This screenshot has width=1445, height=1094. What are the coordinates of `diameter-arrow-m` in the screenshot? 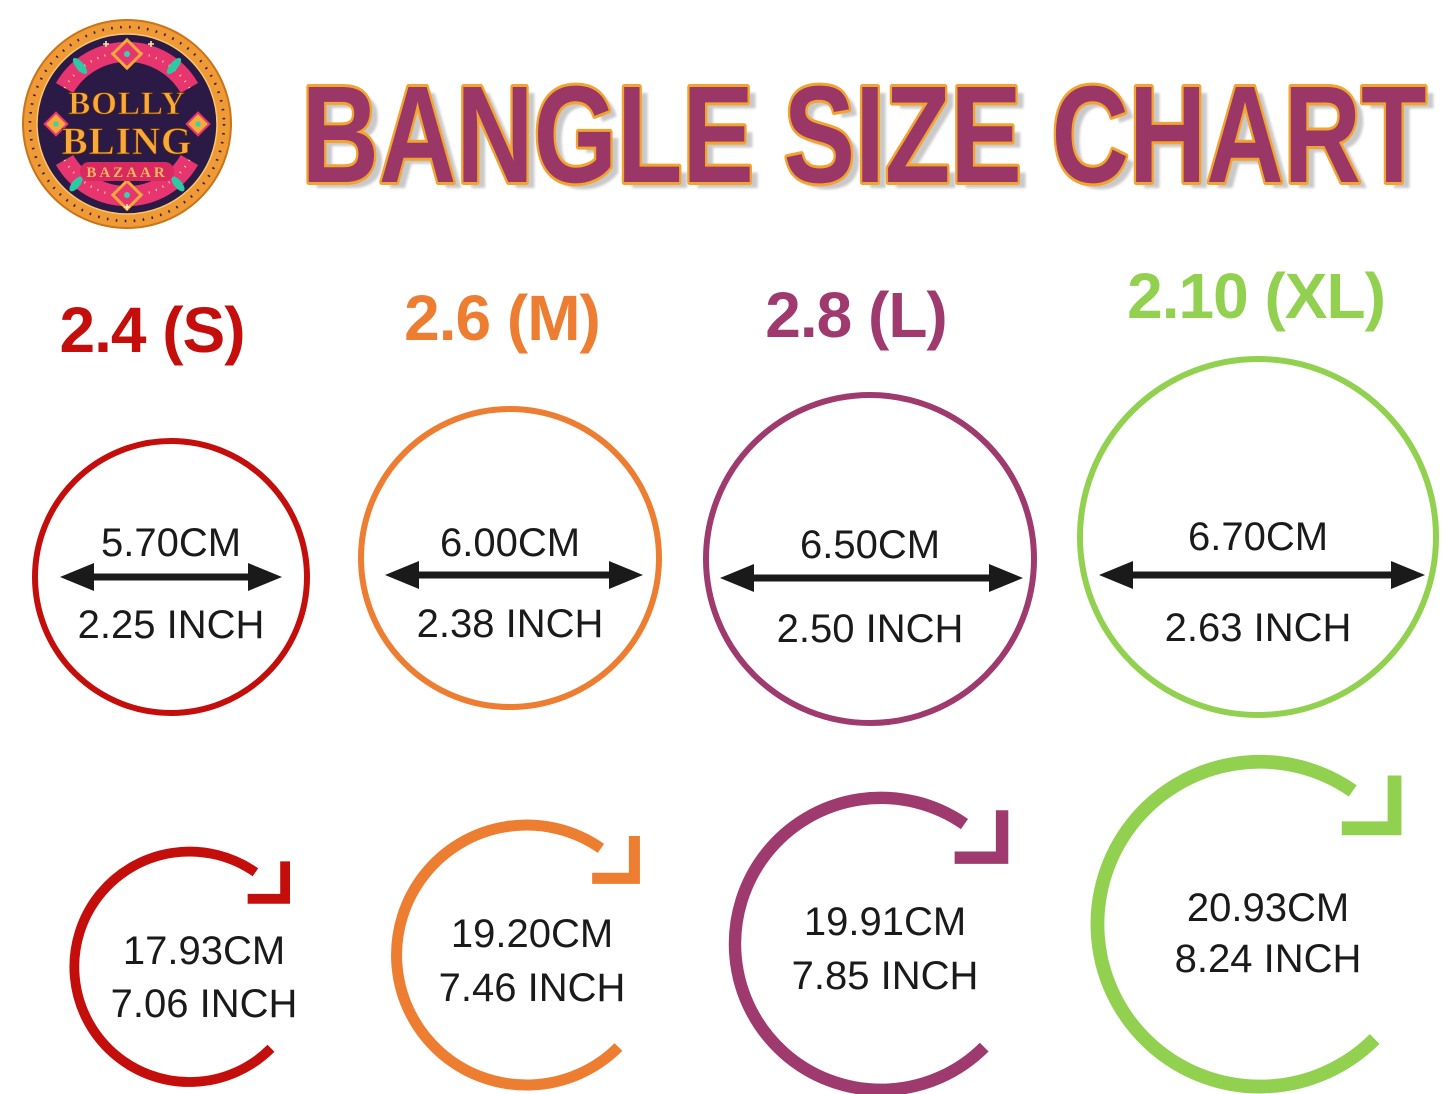 It's located at (514, 575).